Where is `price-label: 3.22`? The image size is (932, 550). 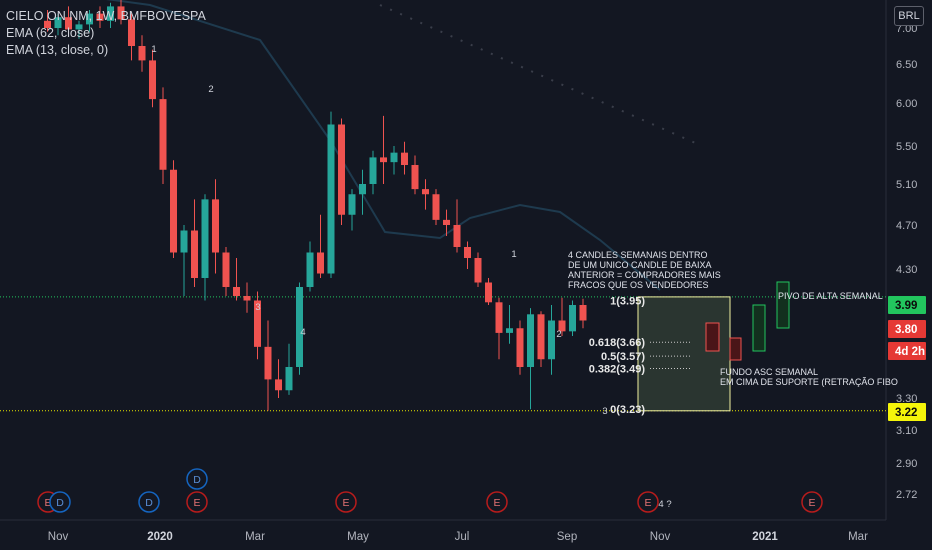
price-label: 3.22 is located at coordinates (906, 413).